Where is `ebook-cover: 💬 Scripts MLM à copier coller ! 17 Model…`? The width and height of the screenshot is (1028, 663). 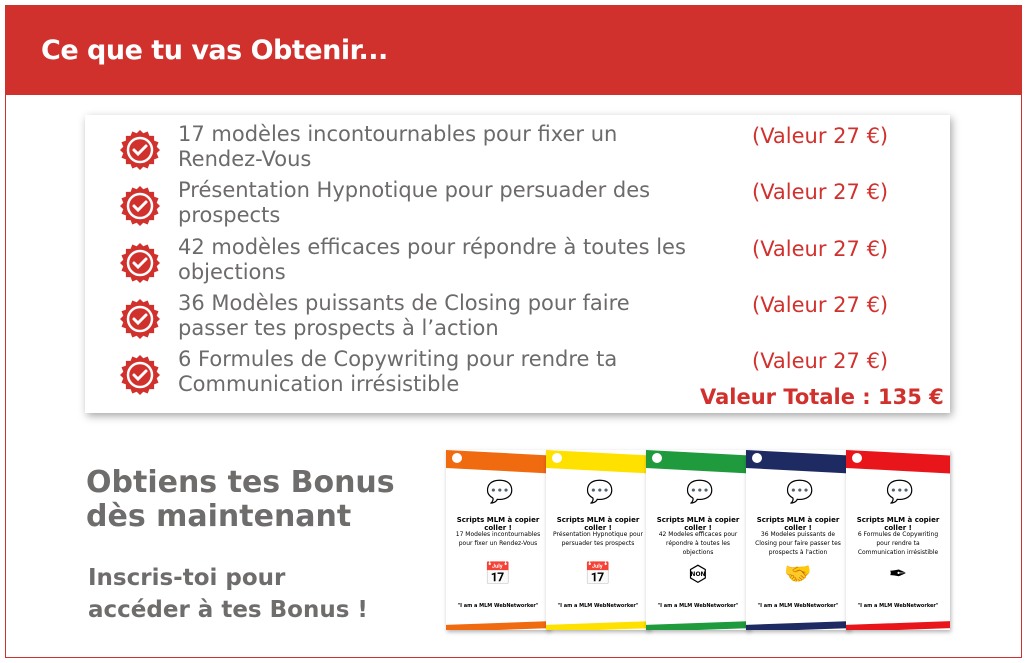 ebook-cover: 💬 Scripts MLM à copier coller ! 17 Model… is located at coordinates (498, 540).